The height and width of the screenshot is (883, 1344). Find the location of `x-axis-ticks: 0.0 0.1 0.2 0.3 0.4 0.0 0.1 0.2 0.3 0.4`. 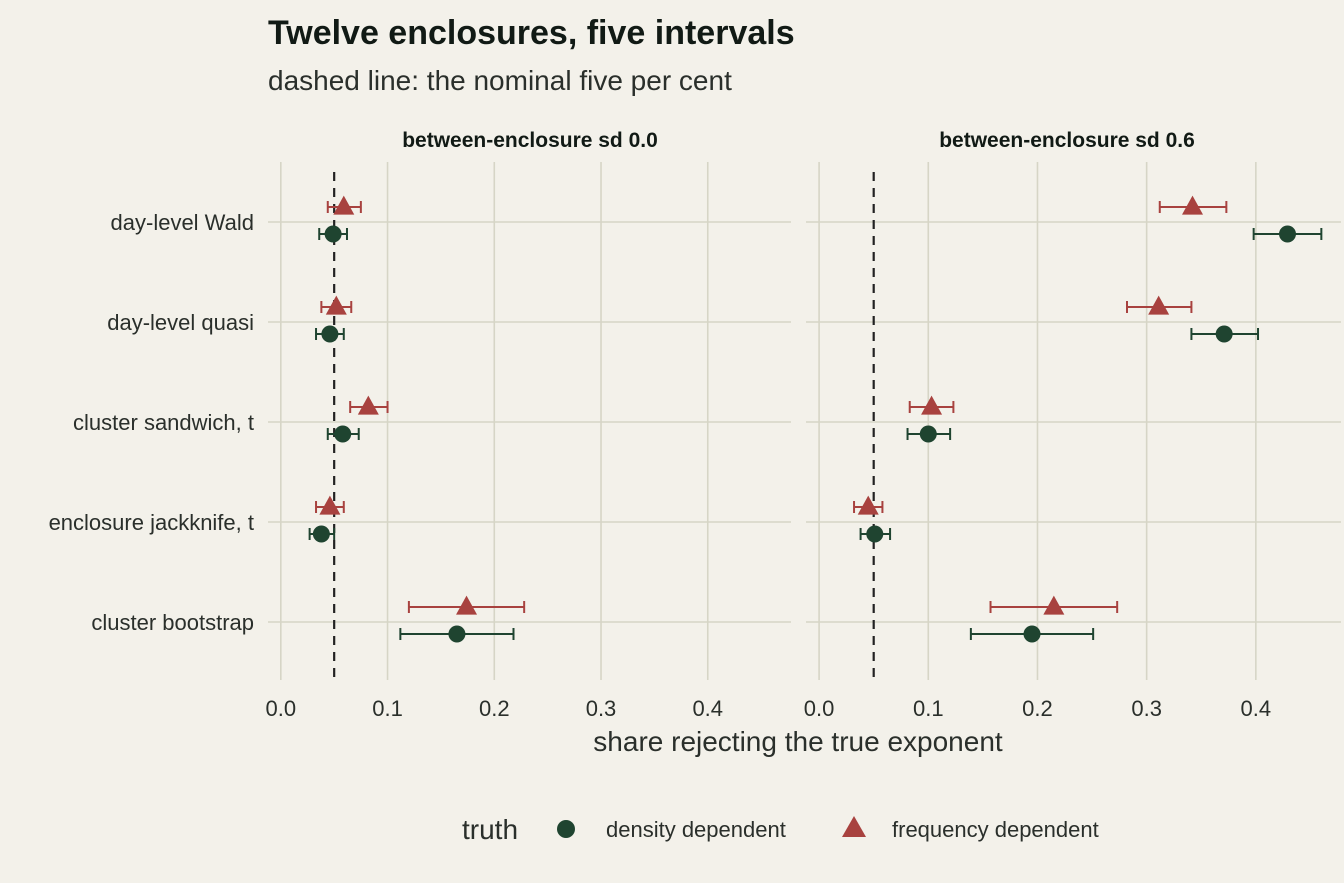

x-axis-ticks: 0.0 0.1 0.2 0.3 0.4 0.0 0.1 0.2 0.3 0.4 is located at coordinates (769, 708).